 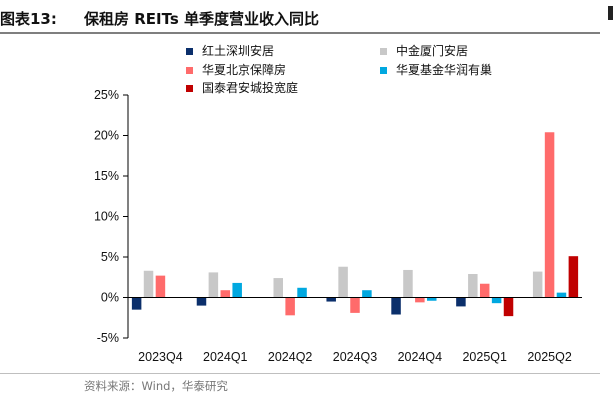 What do you see at coordinates (300, 373) in the screenshot?
I see `footer-divider` at bounding box center [300, 373].